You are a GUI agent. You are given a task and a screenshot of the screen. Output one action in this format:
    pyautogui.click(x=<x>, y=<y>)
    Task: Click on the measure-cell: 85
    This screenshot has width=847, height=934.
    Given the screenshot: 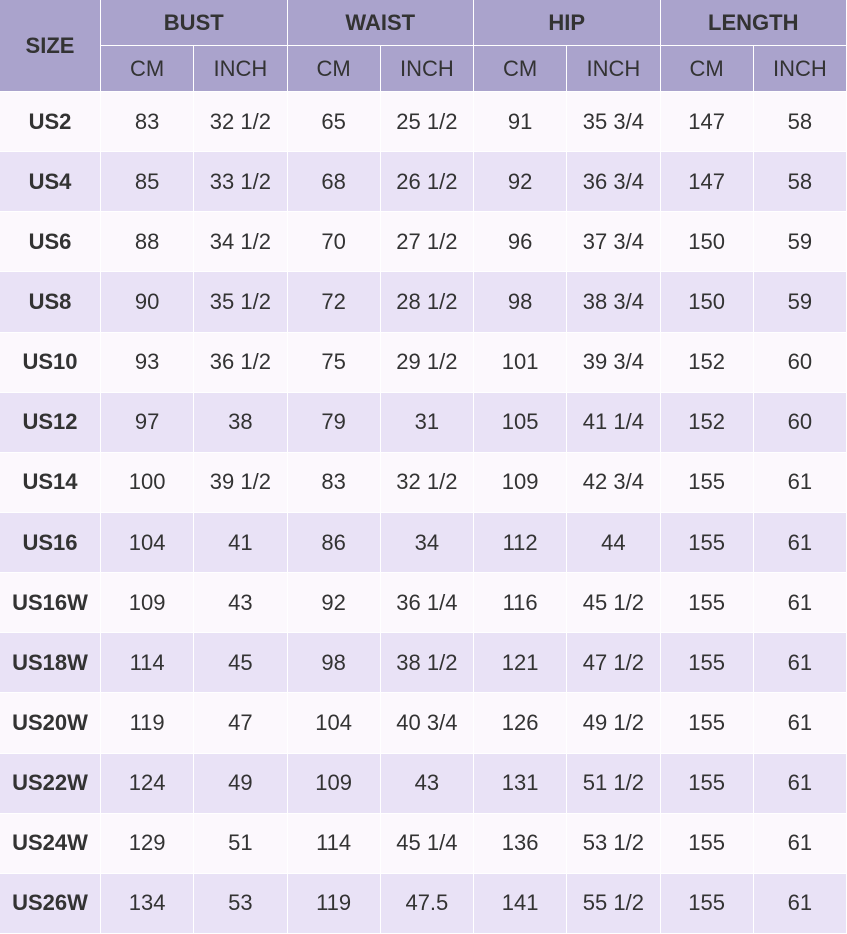 What is the action you would take?
    pyautogui.click(x=148, y=182)
    